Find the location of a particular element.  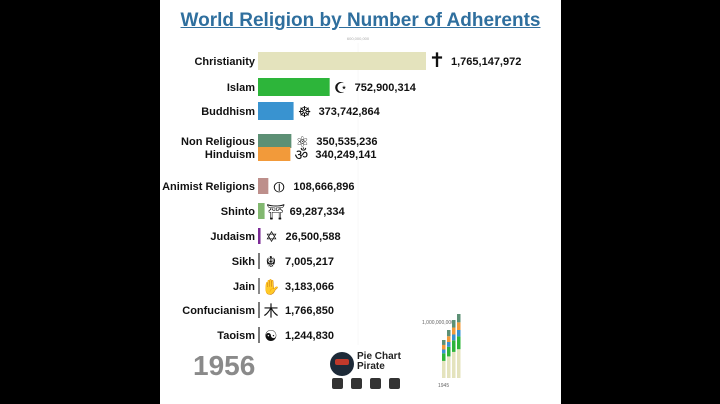

cross-icon: ✝ is located at coordinates (437, 60).